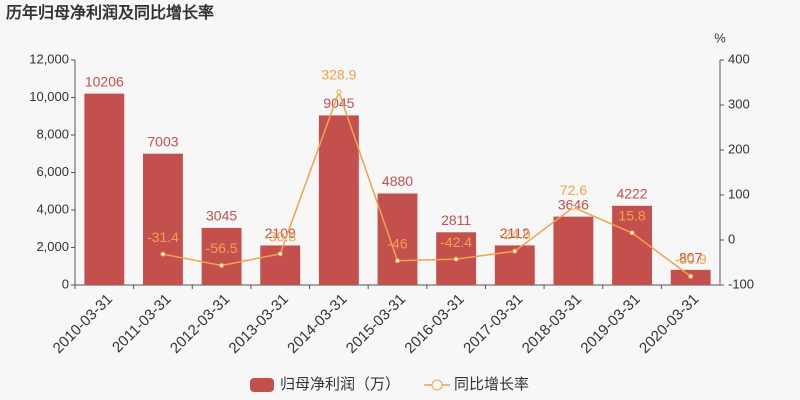 This screenshot has height=400, width=800. I want to click on line-value-label: 15.8, so click(631, 216).